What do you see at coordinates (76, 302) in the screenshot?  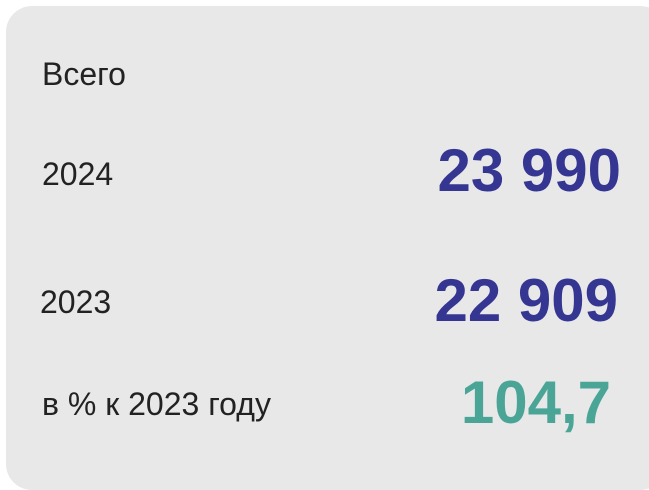 I see `row-label: 2023` at bounding box center [76, 302].